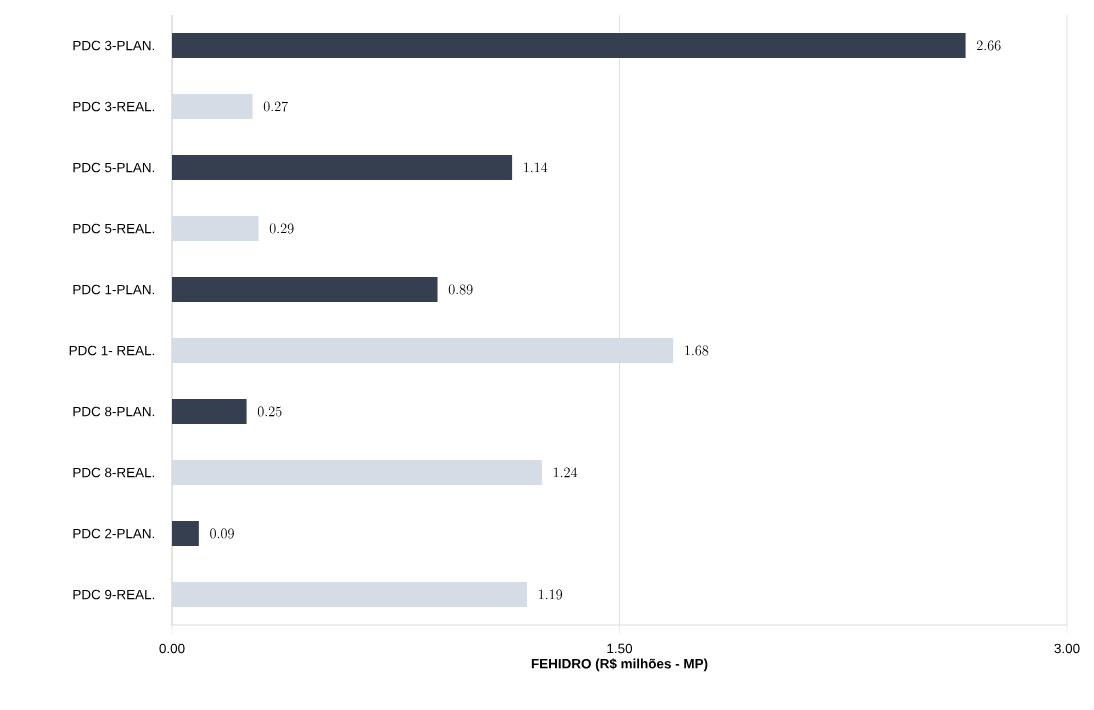  What do you see at coordinates (619, 665) in the screenshot?
I see `x-axis-title: FEHIDRO (R$ milhões - MP)` at bounding box center [619, 665].